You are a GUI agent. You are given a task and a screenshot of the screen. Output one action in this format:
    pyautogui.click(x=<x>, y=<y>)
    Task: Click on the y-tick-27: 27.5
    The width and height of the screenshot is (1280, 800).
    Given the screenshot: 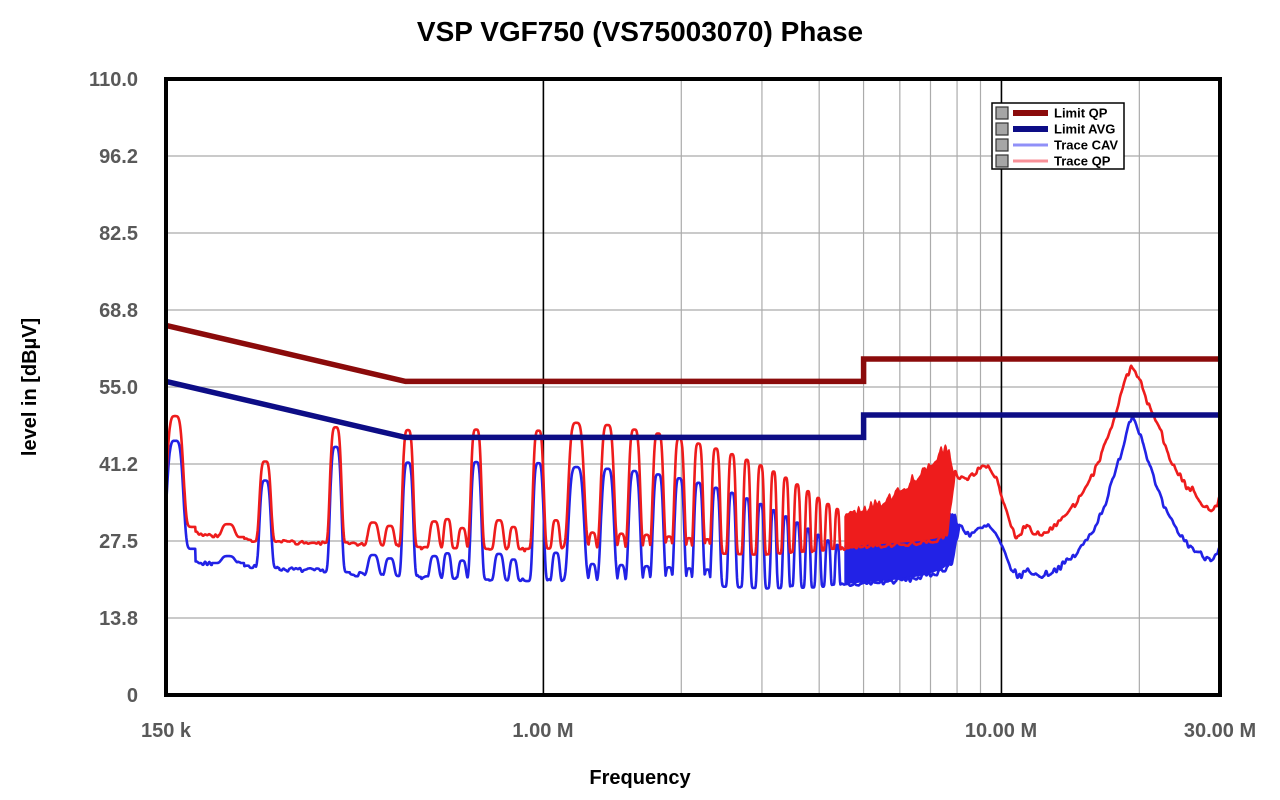 What is the action you would take?
    pyautogui.click(x=118, y=542)
    